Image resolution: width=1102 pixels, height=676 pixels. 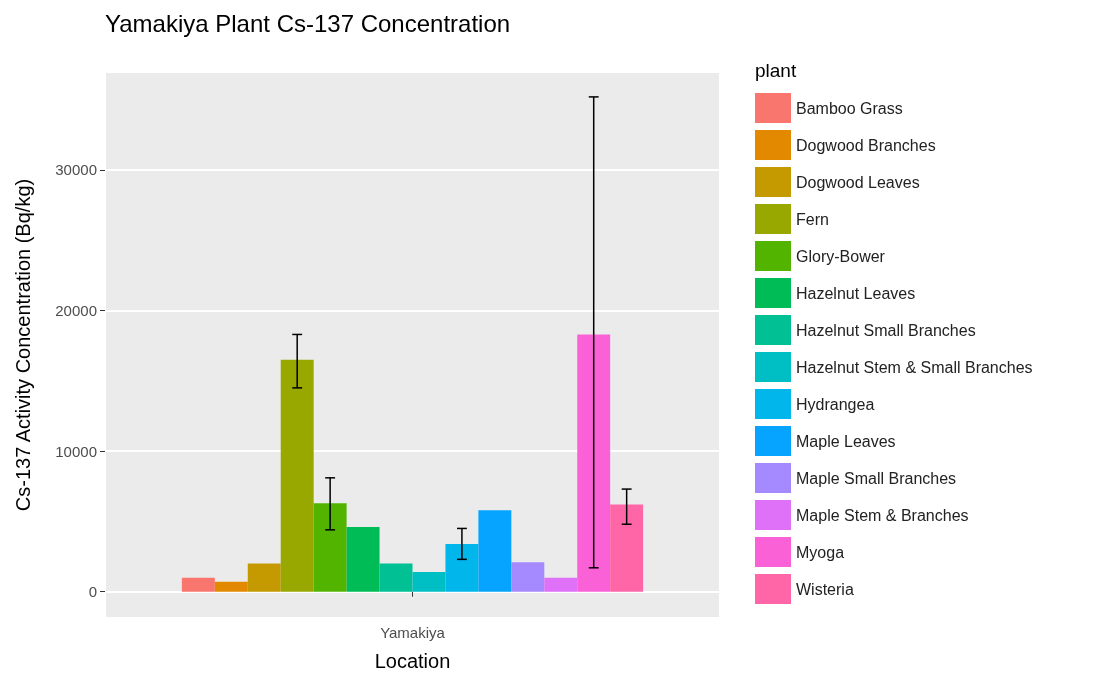 What do you see at coordinates (835, 404) in the screenshot?
I see `legend-label: Hydrangea` at bounding box center [835, 404].